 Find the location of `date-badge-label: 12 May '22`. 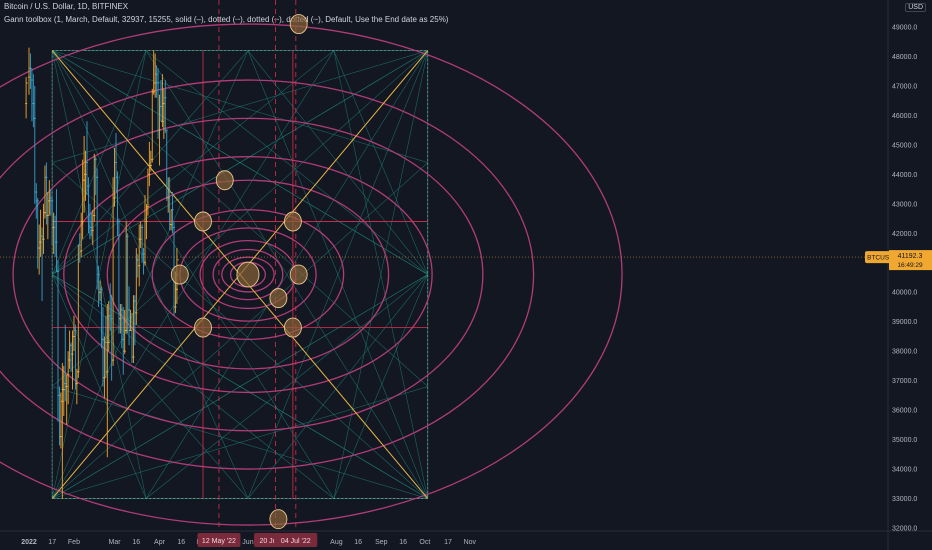

date-badge-label: 12 May '22 is located at coordinates (219, 541).